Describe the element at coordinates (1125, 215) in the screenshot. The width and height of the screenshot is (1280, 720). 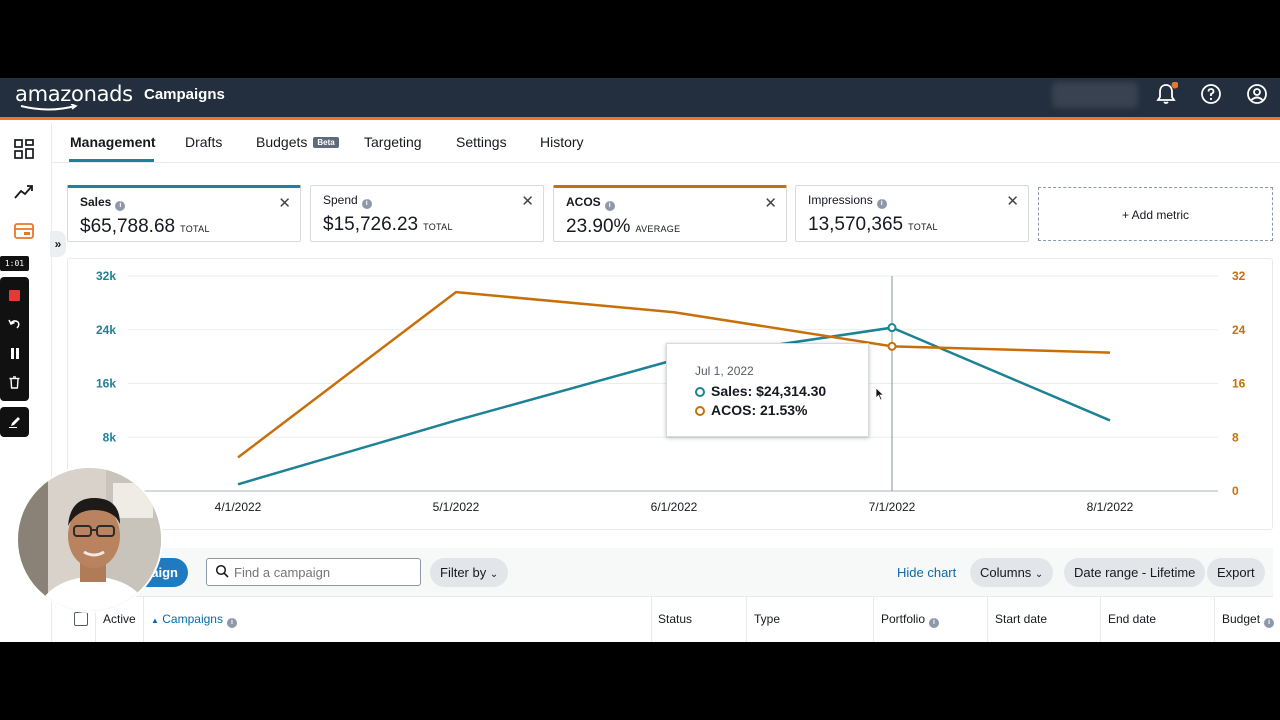
I see `plus-icon: +` at that location.